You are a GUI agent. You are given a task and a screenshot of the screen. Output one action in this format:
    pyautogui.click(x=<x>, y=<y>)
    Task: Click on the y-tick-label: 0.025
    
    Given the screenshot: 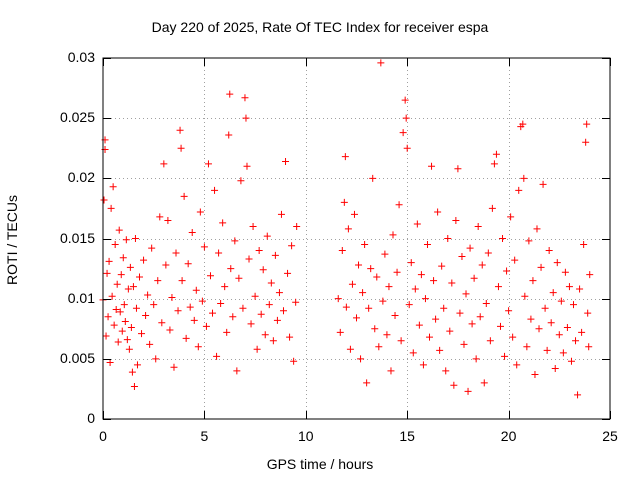 What is the action you would take?
    pyautogui.click(x=77, y=117)
    